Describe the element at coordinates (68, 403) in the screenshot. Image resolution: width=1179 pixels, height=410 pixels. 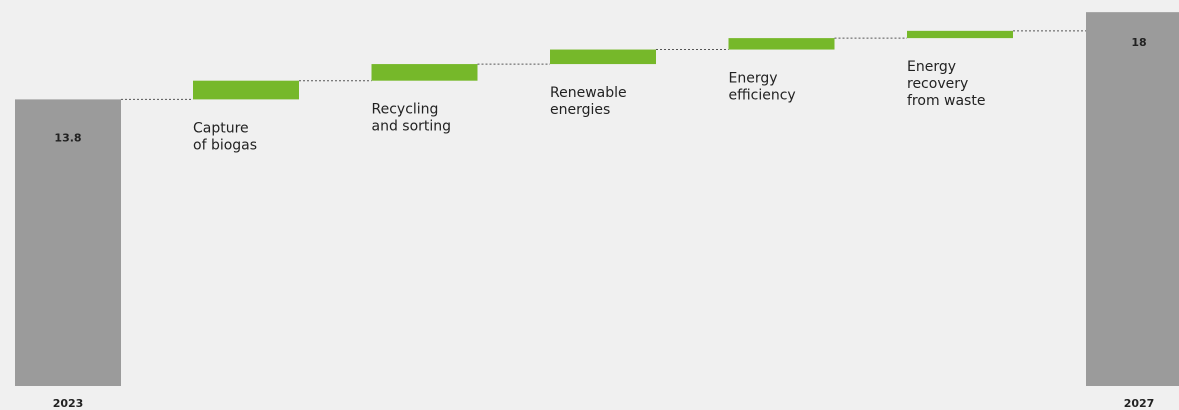
I see `x-tick-2023: 2023` at that location.